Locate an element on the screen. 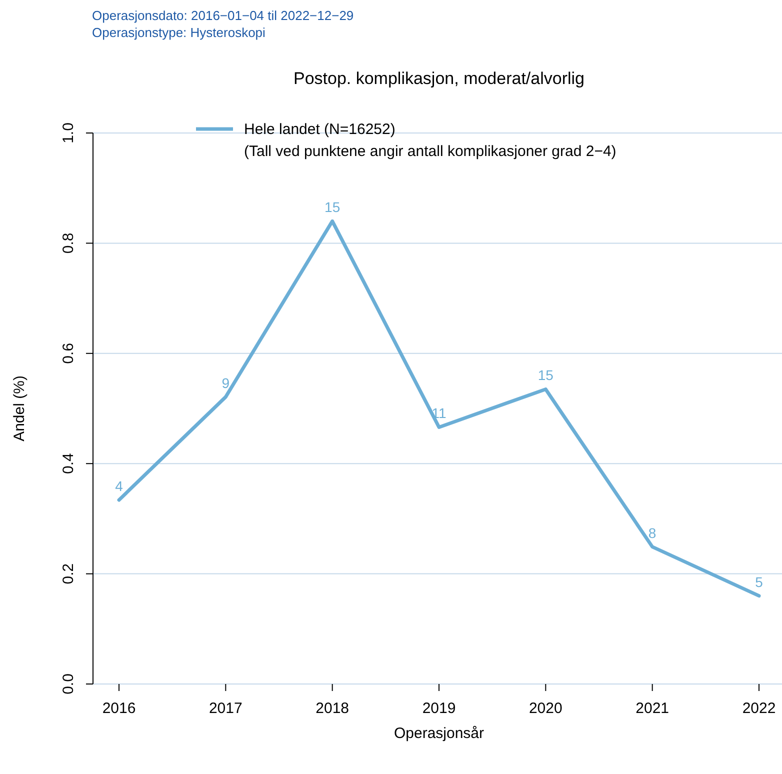 The height and width of the screenshot is (774, 782). annotation: 9 is located at coordinates (226, 382).